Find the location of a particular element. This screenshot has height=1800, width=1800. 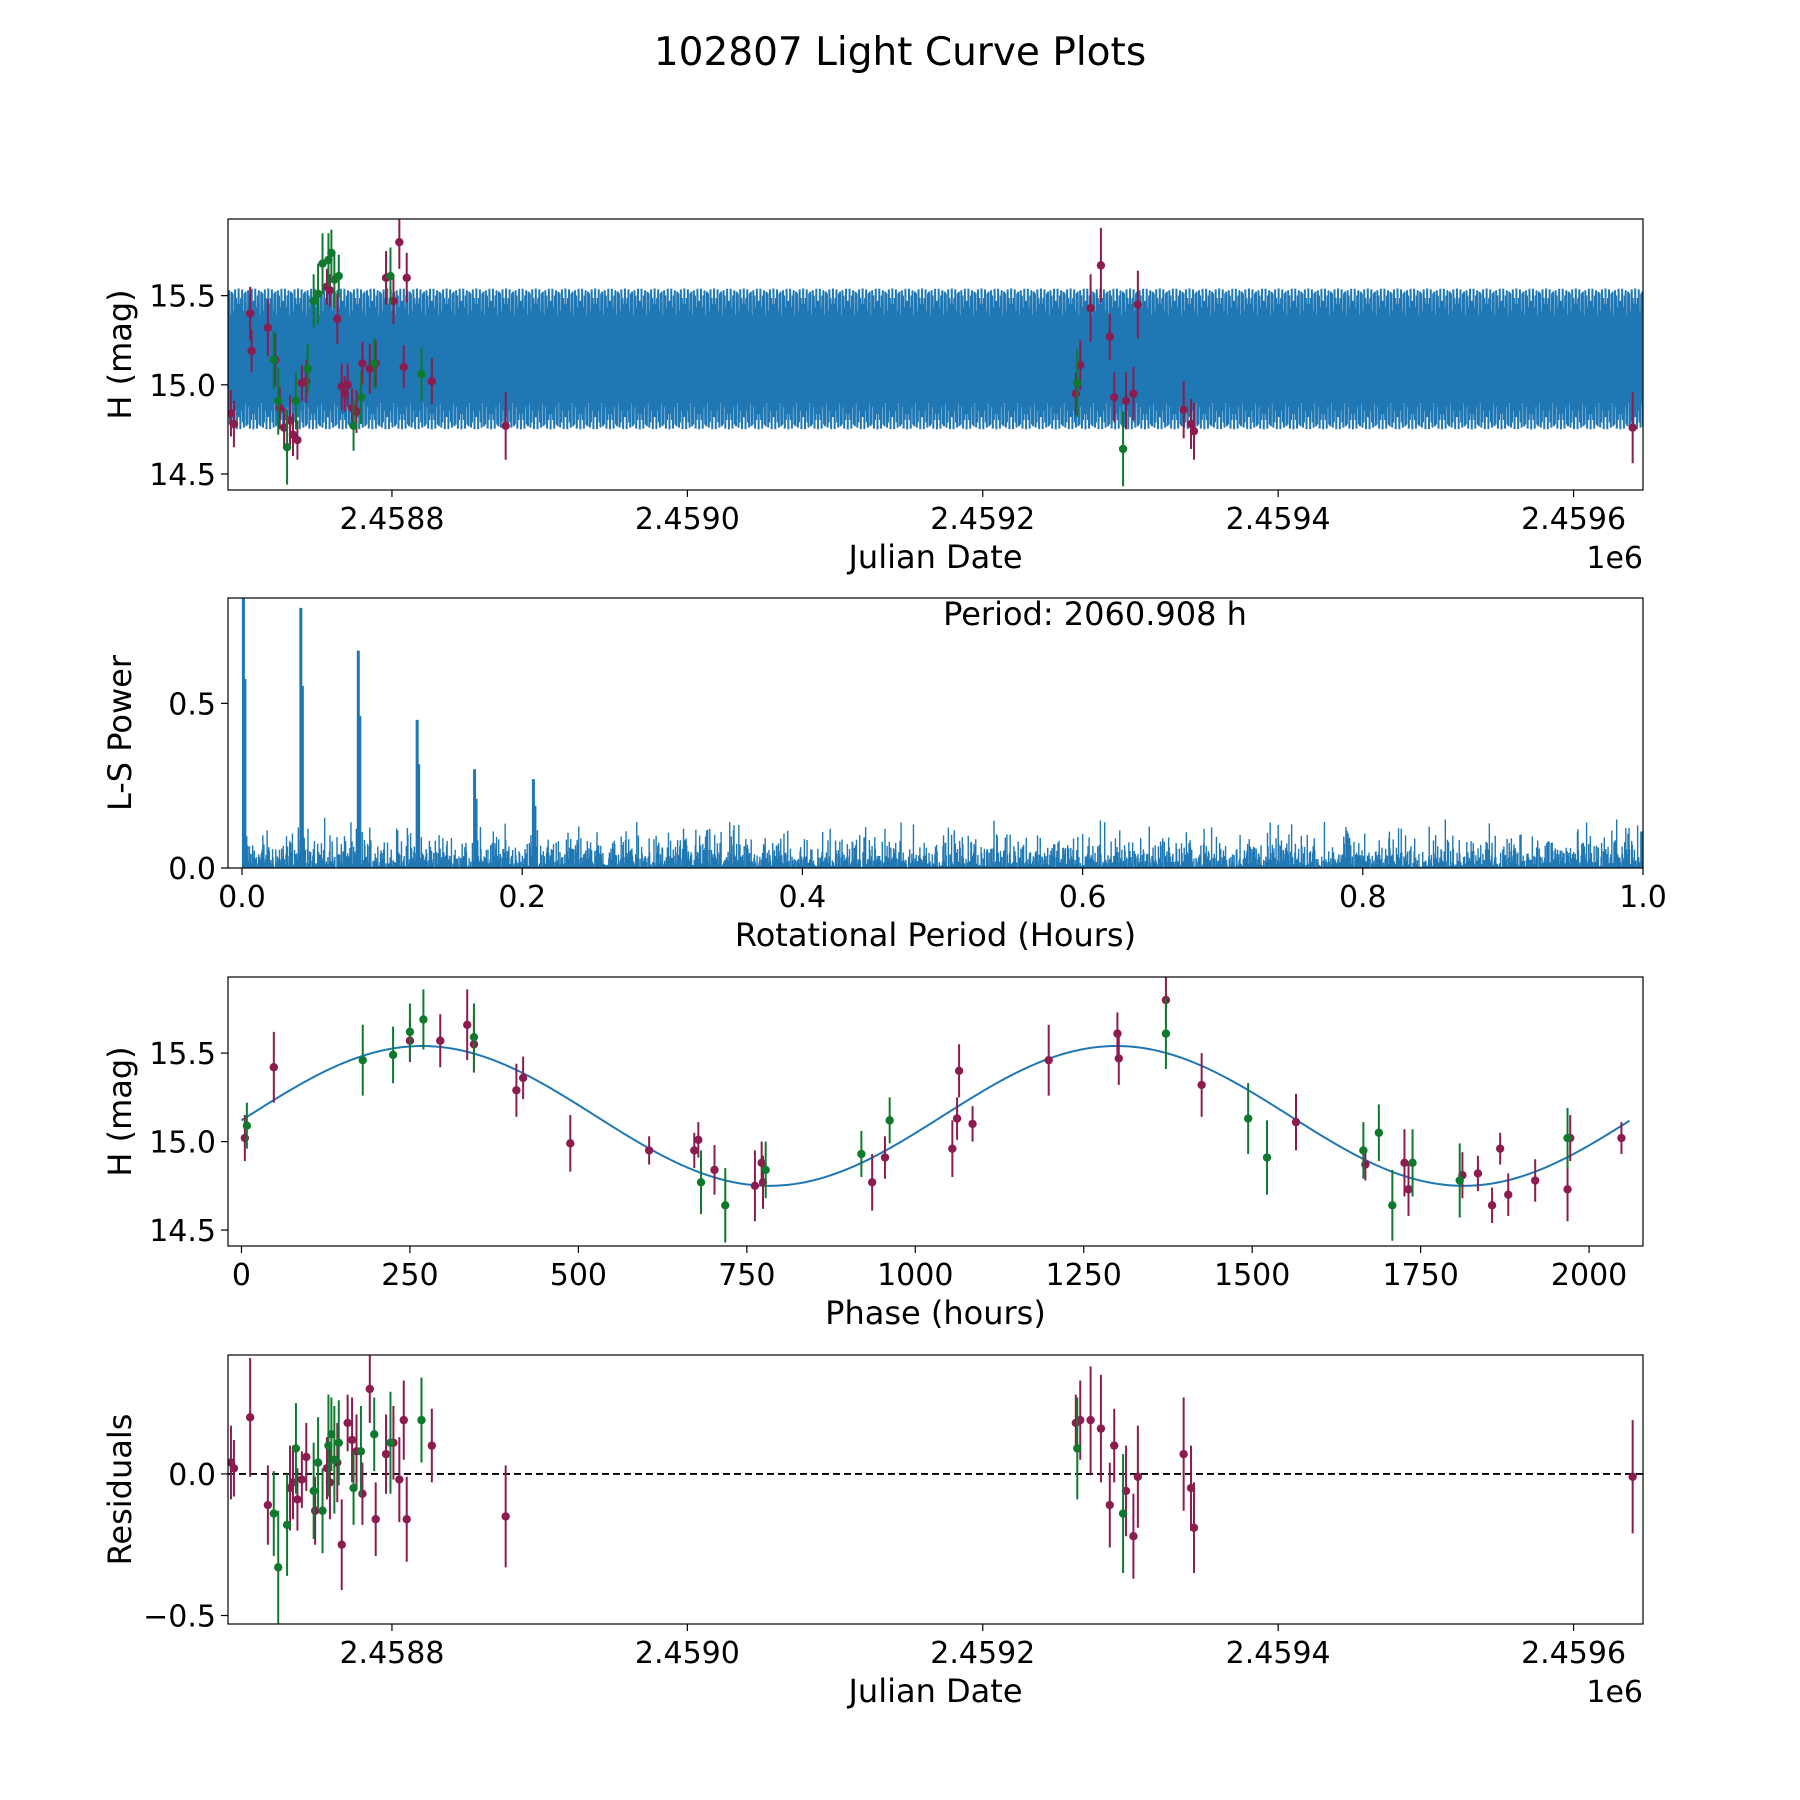

x-tick-label: 2.4590 is located at coordinates (687, 519).